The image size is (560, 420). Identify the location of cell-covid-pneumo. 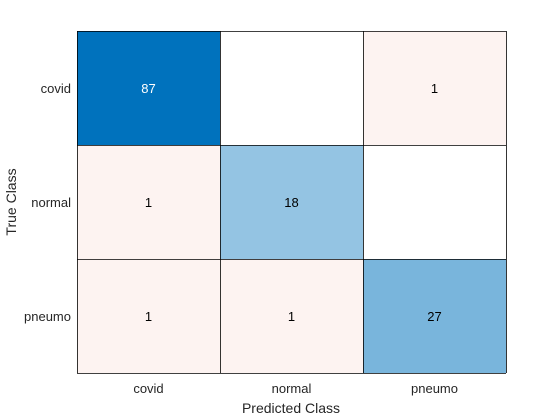
(434, 88).